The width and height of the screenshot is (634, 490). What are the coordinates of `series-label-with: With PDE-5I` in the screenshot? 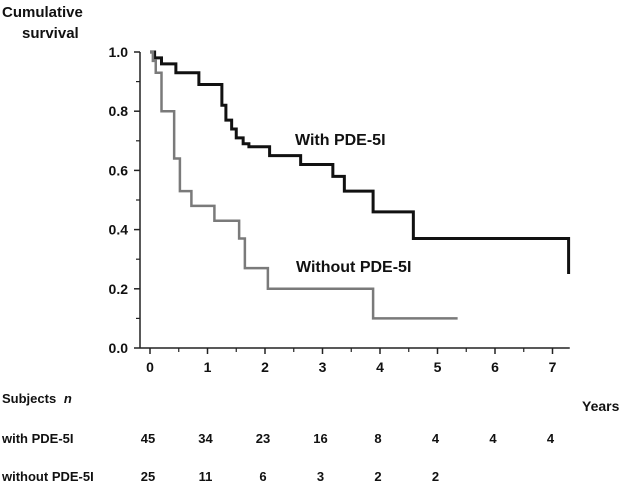 It's located at (340, 140).